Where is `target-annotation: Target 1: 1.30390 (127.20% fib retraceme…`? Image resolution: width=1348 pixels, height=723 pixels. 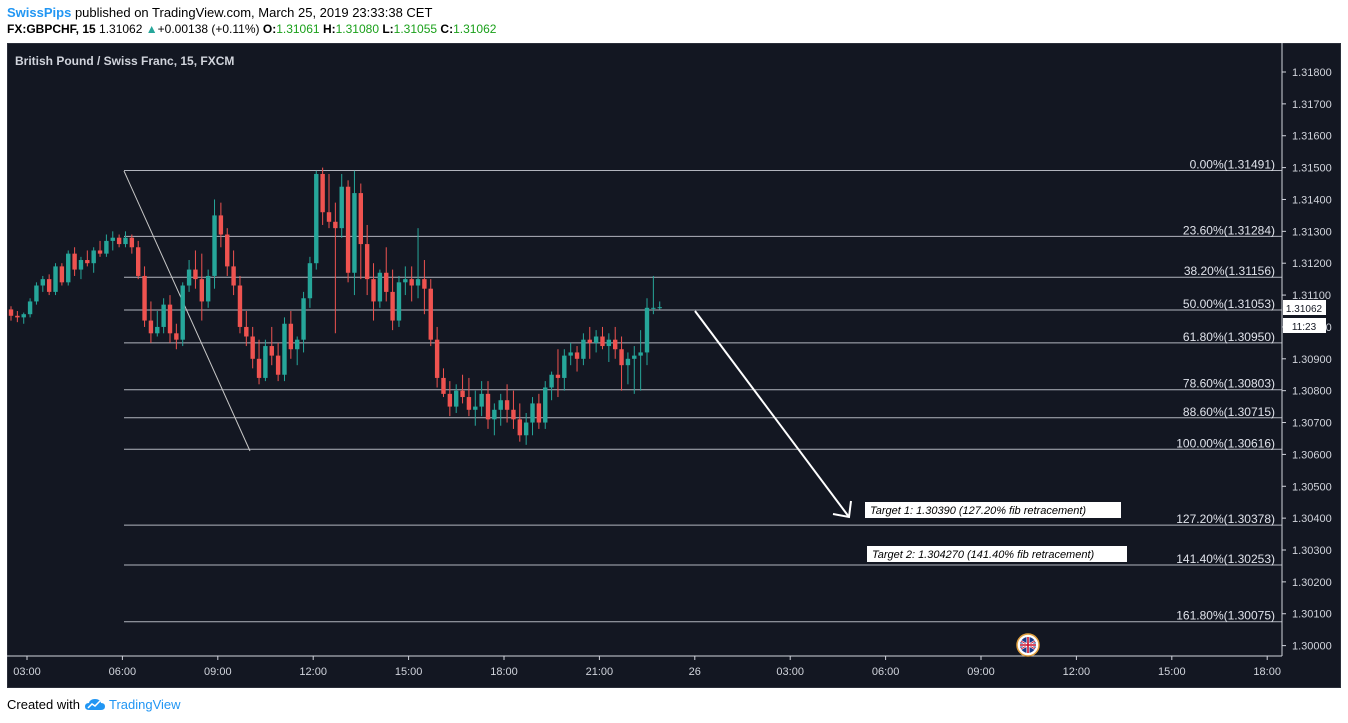 target-annotation: Target 1: 1.30390 (127.20% fib retraceme… is located at coordinates (993, 510).